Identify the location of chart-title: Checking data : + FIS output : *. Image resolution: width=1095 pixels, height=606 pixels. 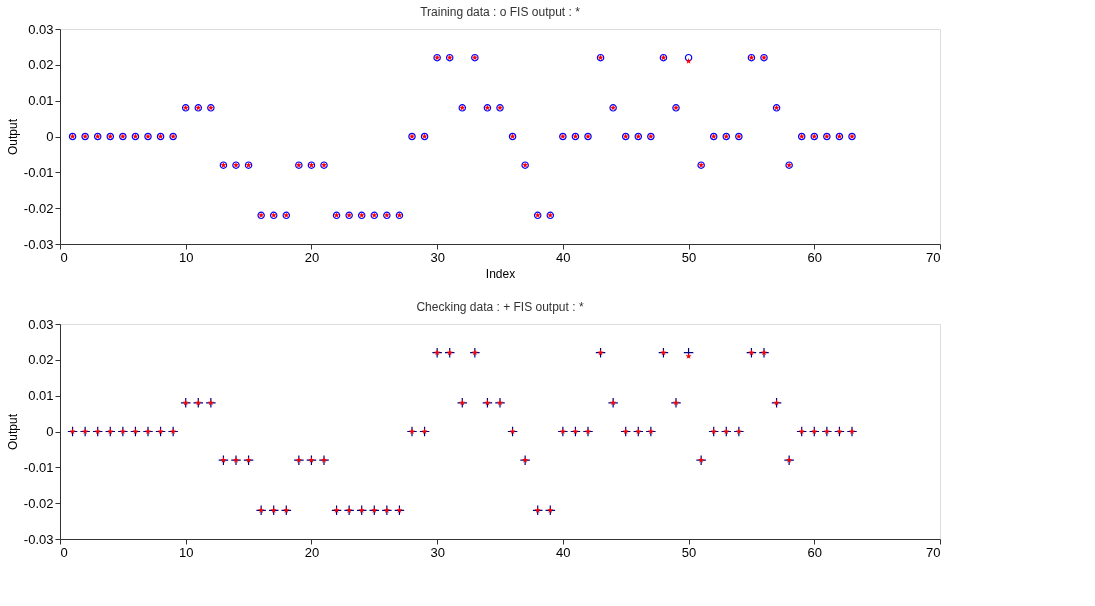
(500, 307).